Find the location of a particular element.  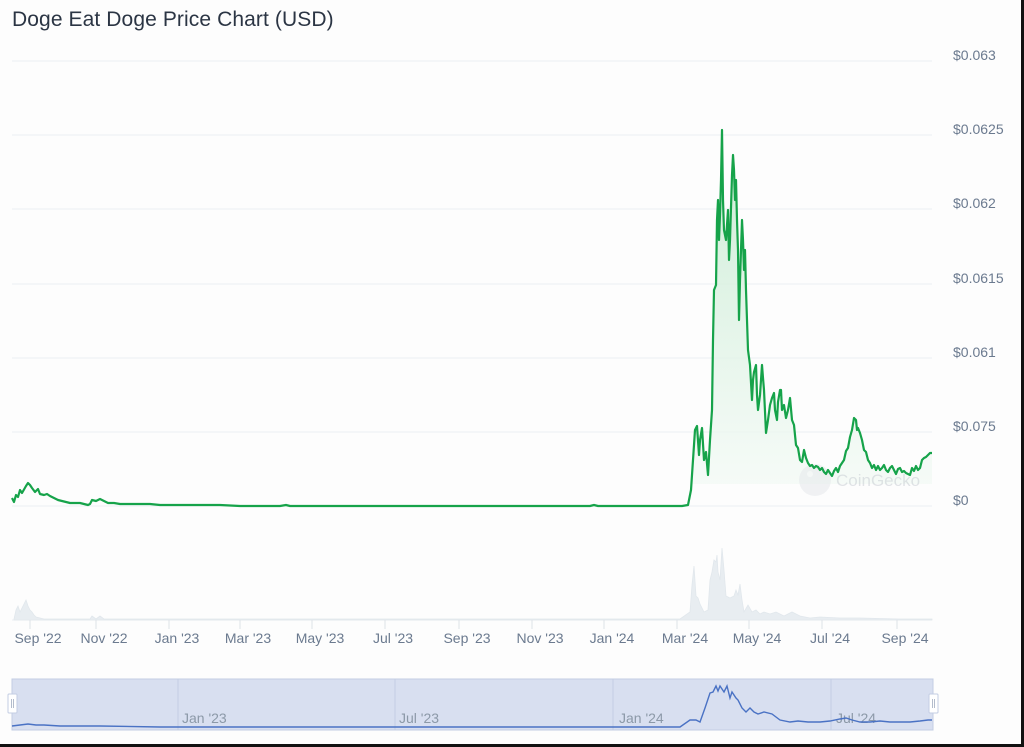

x-tick-label: Mar '23 is located at coordinates (248, 638).